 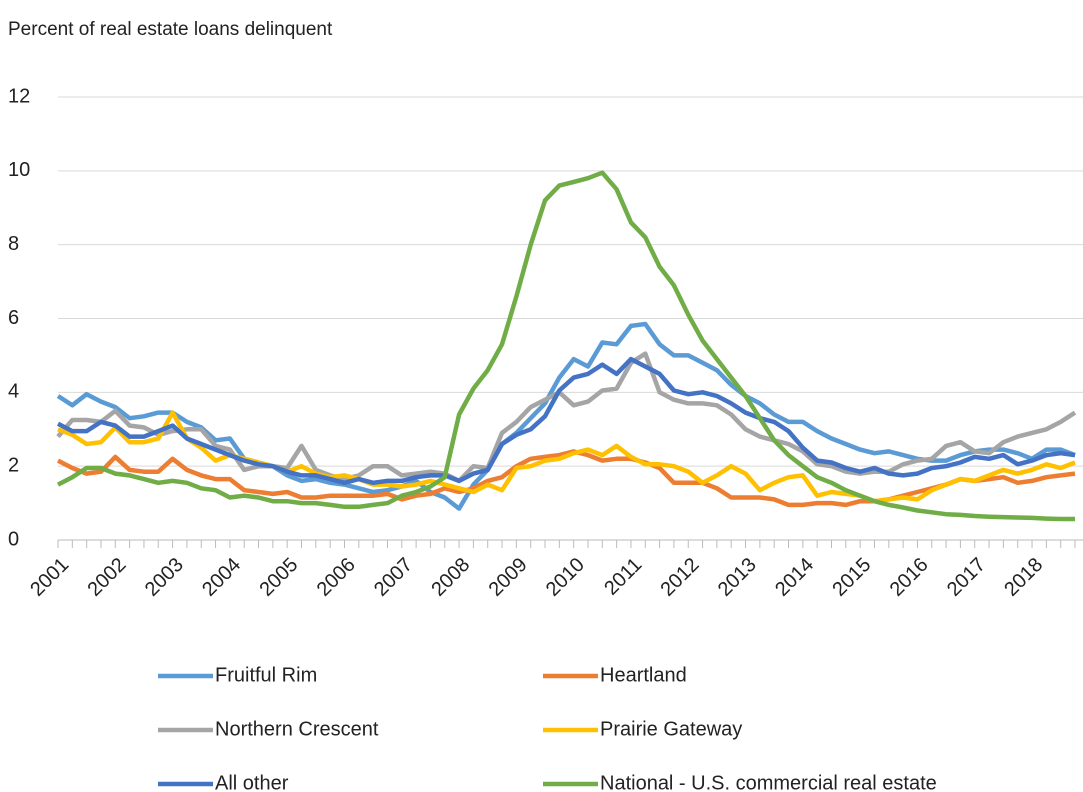 What do you see at coordinates (19, 96) in the screenshot?
I see `y-tick-label: 12` at bounding box center [19, 96].